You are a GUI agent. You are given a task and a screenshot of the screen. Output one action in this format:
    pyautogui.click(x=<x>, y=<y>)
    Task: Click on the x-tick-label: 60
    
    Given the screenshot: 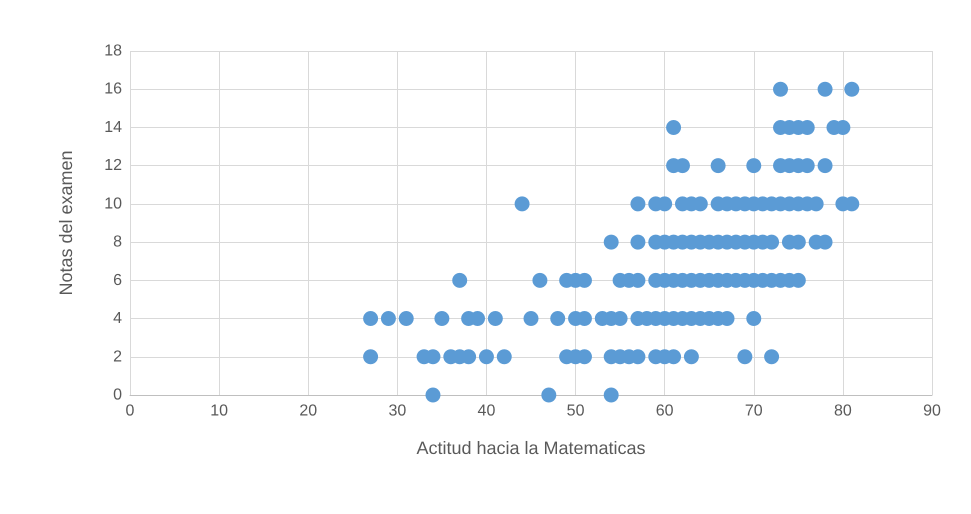 What is the action you would take?
    pyautogui.click(x=665, y=411)
    